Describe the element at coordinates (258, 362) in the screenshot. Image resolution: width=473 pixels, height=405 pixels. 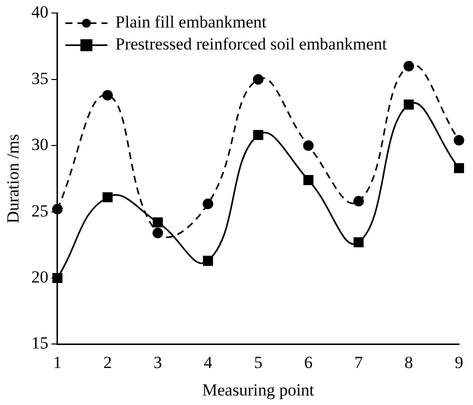
I see `x-tick-label: 5` at that location.